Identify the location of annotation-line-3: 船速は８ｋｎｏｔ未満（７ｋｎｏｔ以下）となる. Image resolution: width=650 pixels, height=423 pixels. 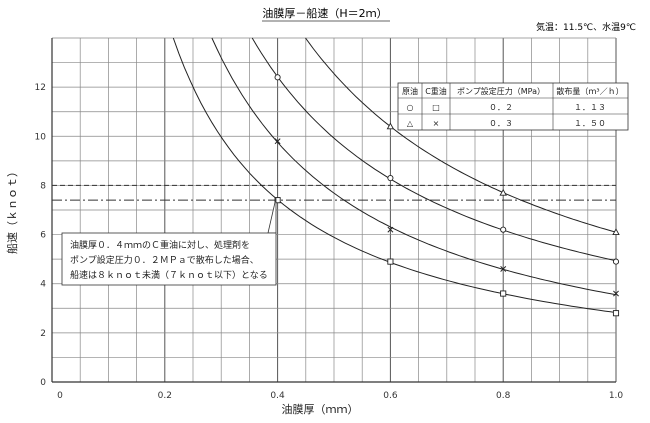
(169, 275).